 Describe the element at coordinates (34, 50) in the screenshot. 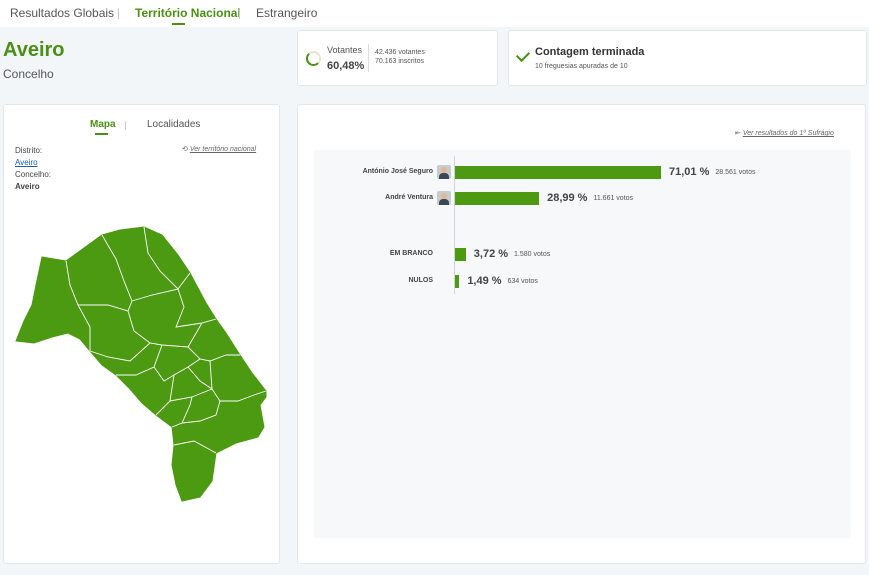

I see `page-title: Aveiro` at that location.